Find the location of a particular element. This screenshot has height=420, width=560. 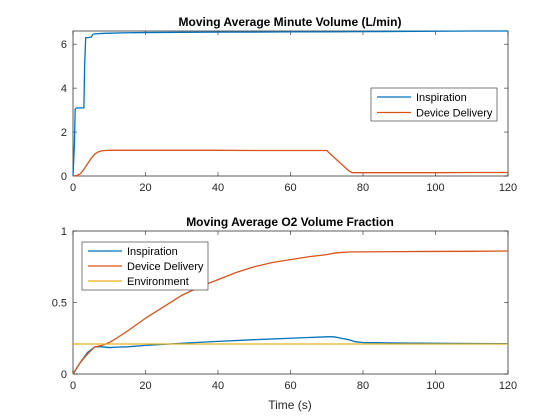

chart-title: Moving Average O2 Volume Fraction is located at coordinates (290, 222).